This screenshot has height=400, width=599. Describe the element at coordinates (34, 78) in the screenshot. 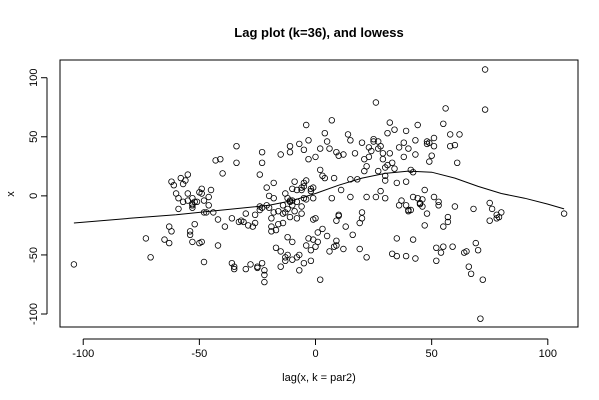

I see `y-tick-label: 100` at that location.